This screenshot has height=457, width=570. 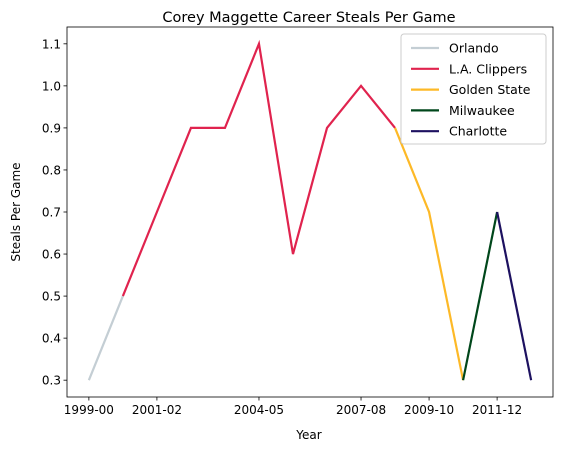 What do you see at coordinates (361, 410) in the screenshot?
I see `x-tick-label: 2007-08` at bounding box center [361, 410].